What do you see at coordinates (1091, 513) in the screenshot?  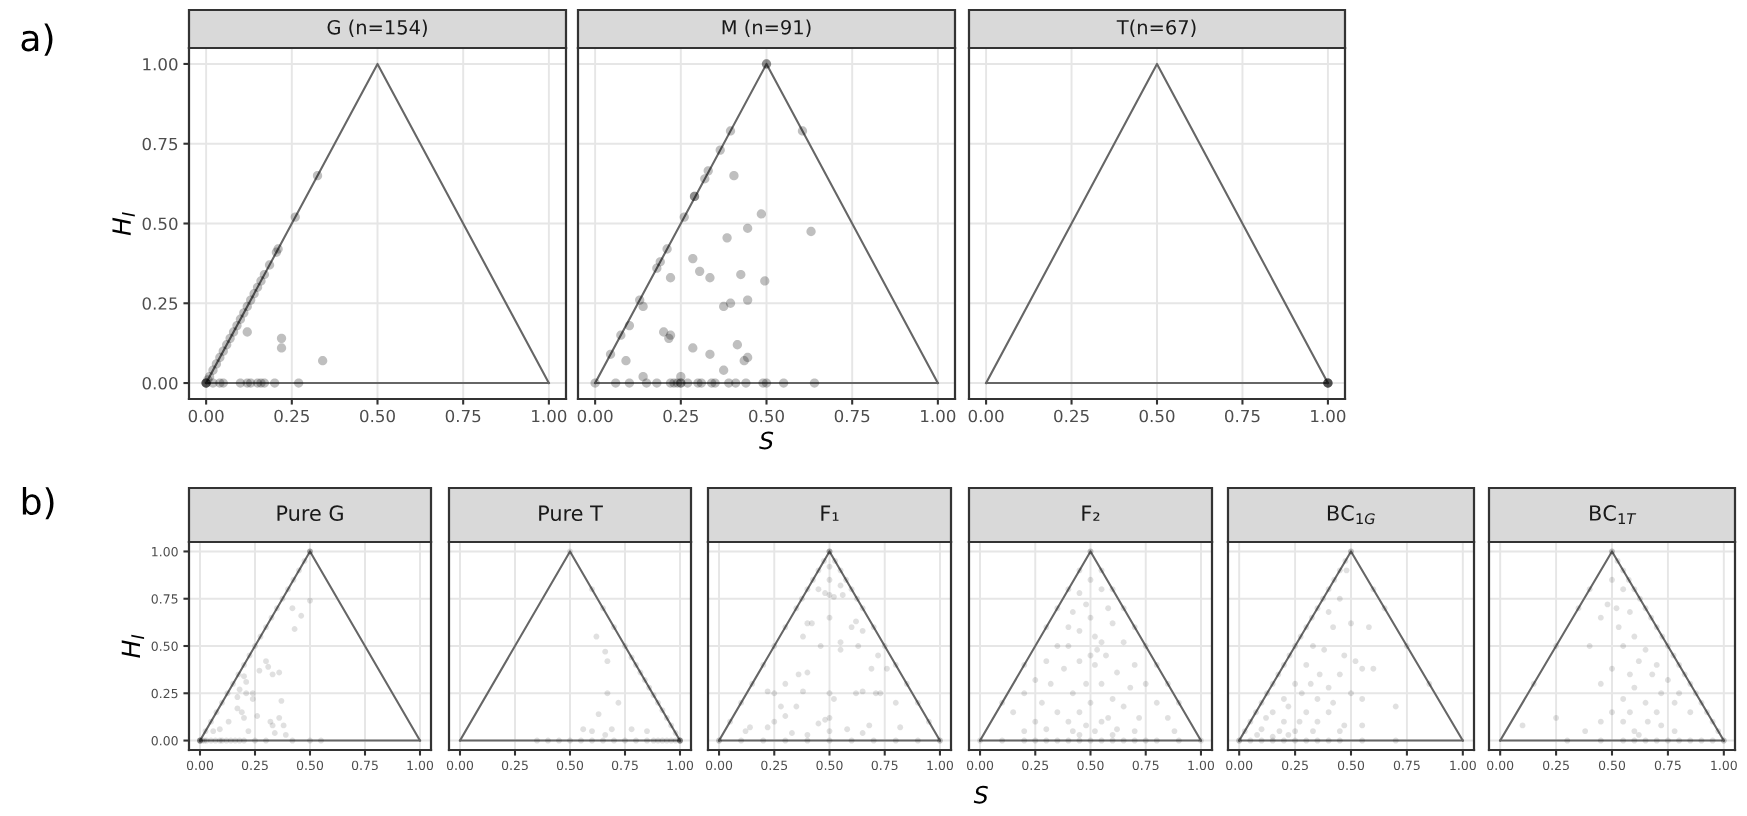 I see `chart-title: F₂` at bounding box center [1091, 513].